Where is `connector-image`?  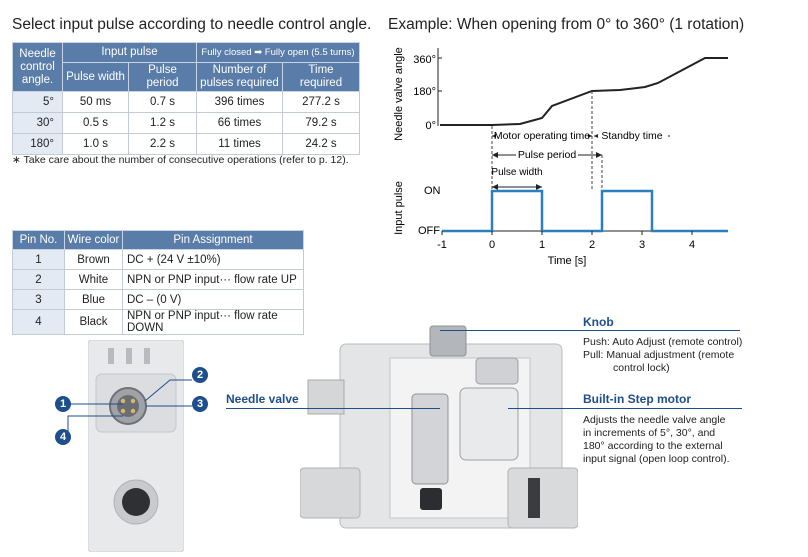
connector-image is located at coordinates (136, 446).